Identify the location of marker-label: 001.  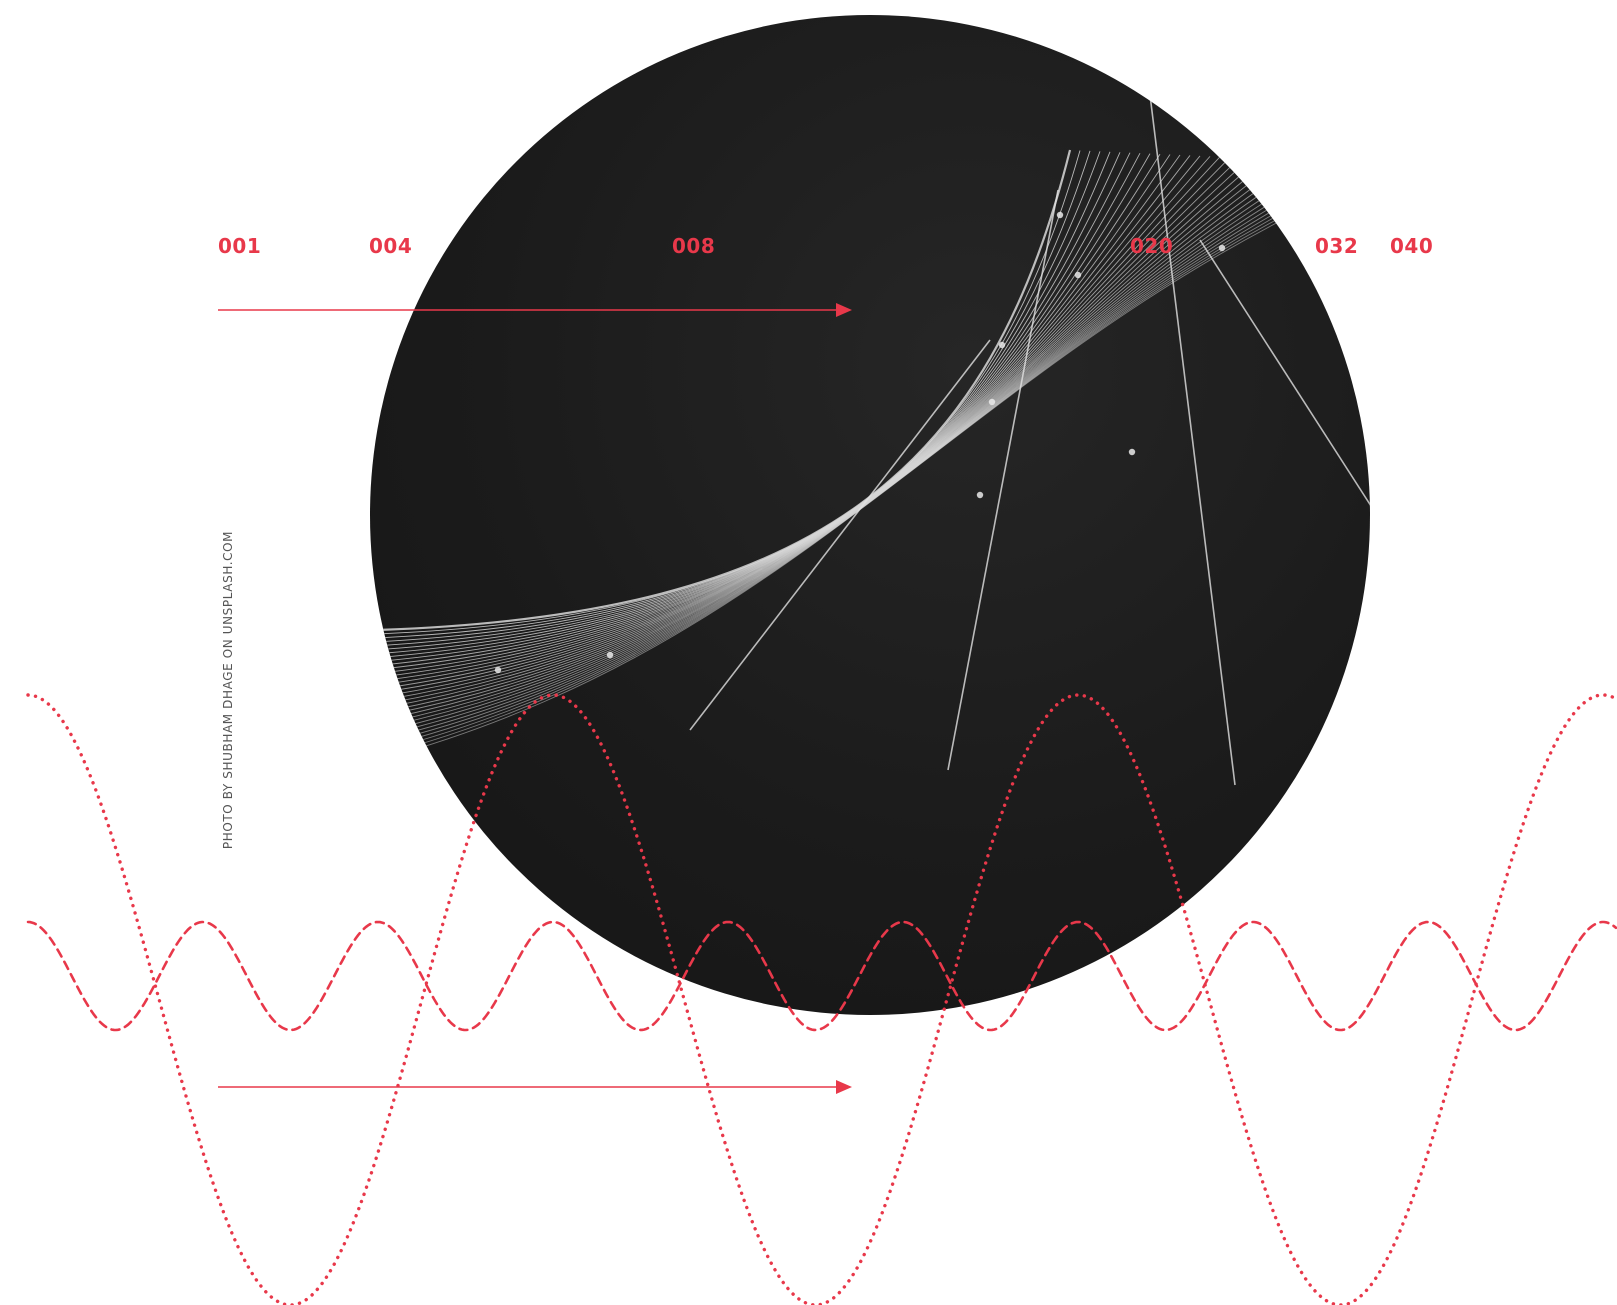
(240, 246).